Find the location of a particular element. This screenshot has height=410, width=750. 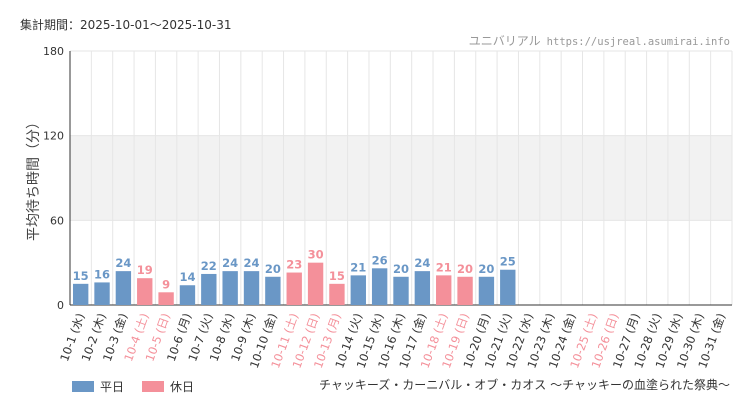

y-tick-label: 120 is located at coordinates (53, 136).